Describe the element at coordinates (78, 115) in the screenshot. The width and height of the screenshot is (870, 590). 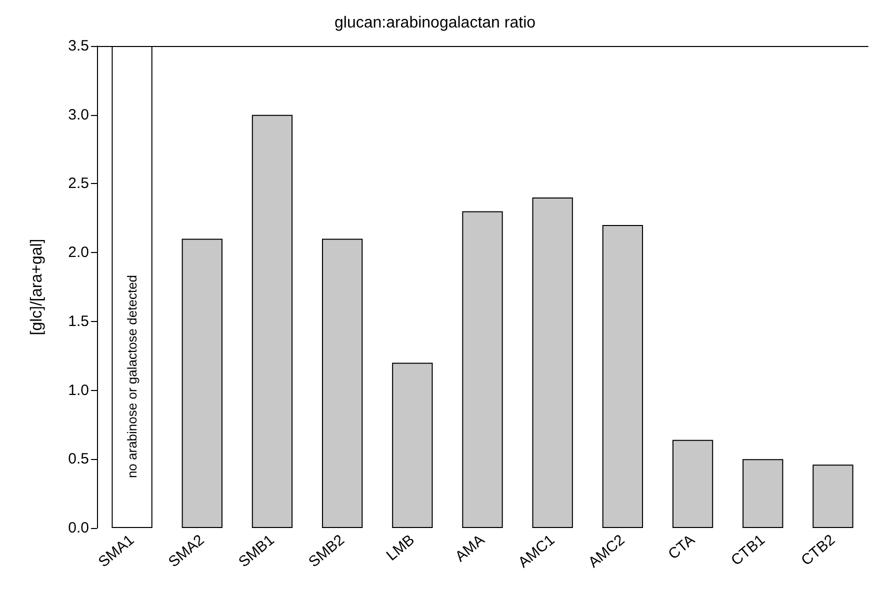
I see `y-tick-label: 3.0` at that location.